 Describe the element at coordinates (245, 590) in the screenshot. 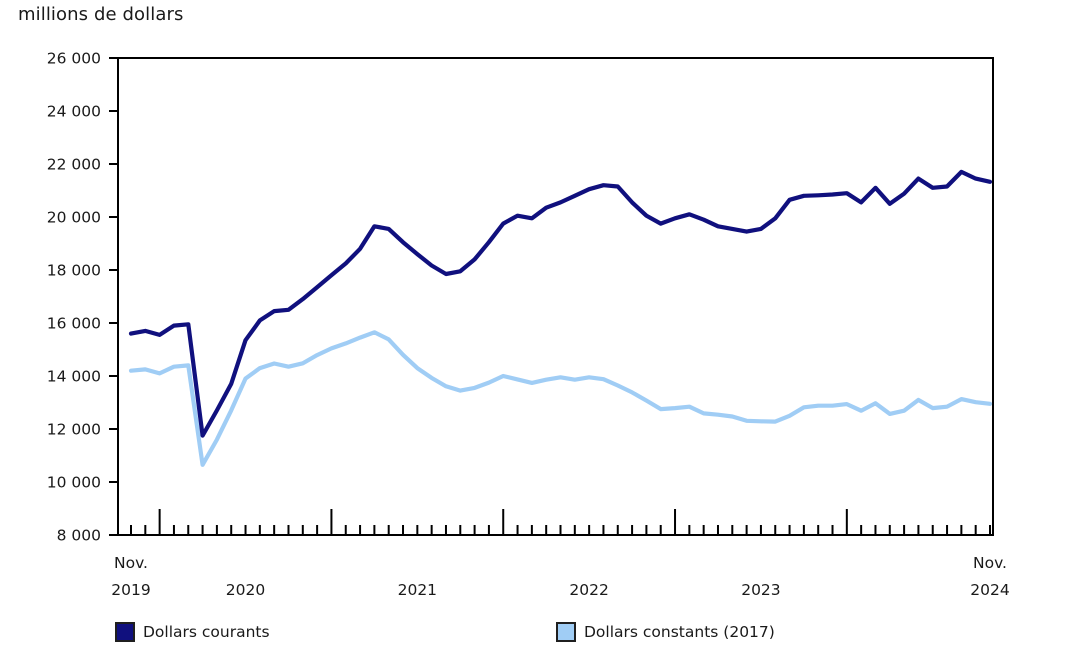

I see `x-axis-label-year: 2020` at that location.